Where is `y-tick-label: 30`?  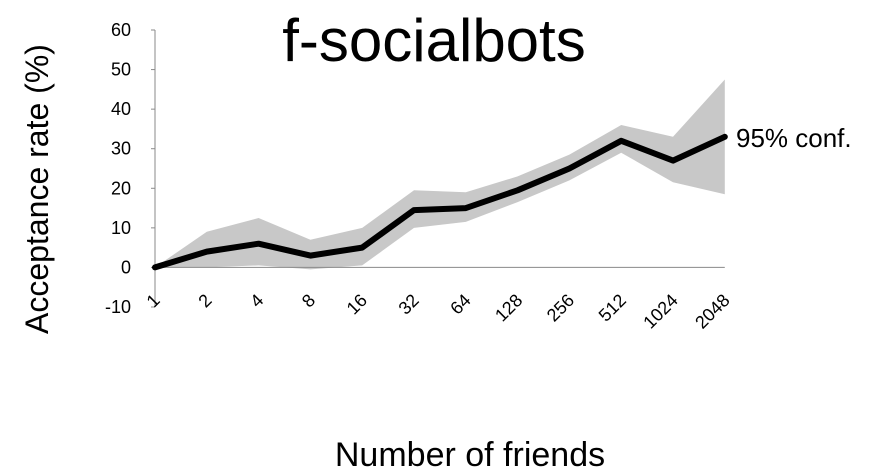 y-tick-label: 30 is located at coordinates (121, 149).